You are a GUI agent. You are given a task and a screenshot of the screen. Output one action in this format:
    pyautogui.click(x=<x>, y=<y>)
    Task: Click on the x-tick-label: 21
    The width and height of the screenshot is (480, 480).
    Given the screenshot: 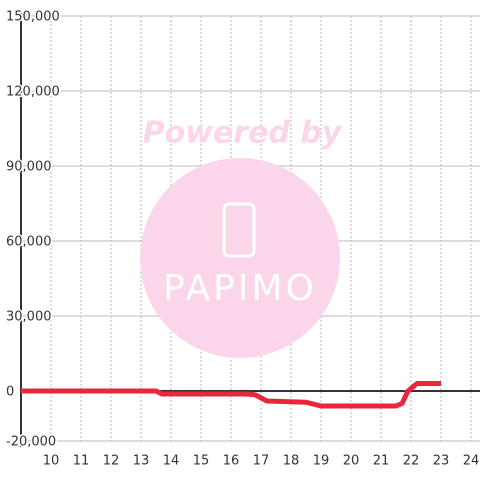 What is the action you would take?
    pyautogui.click(x=381, y=461)
    